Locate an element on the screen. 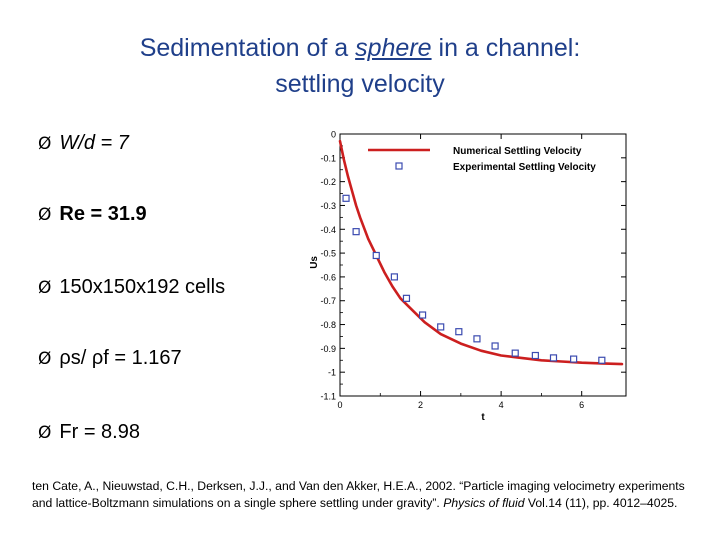  y-tick-label: -0.8 is located at coordinates (328, 325).